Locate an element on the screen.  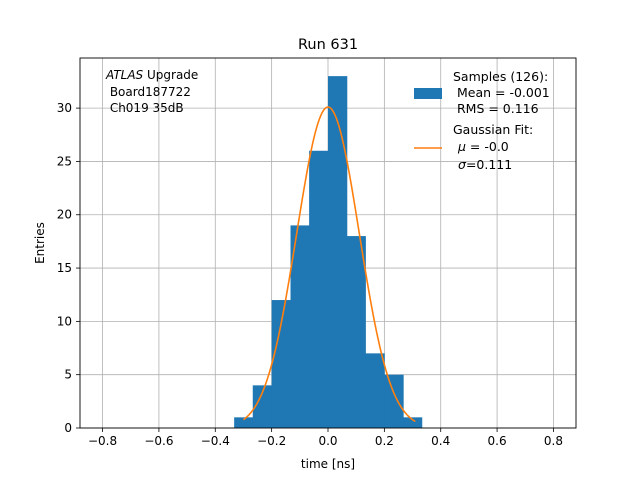
y-tick-label-1: 5 is located at coordinates (68, 375).